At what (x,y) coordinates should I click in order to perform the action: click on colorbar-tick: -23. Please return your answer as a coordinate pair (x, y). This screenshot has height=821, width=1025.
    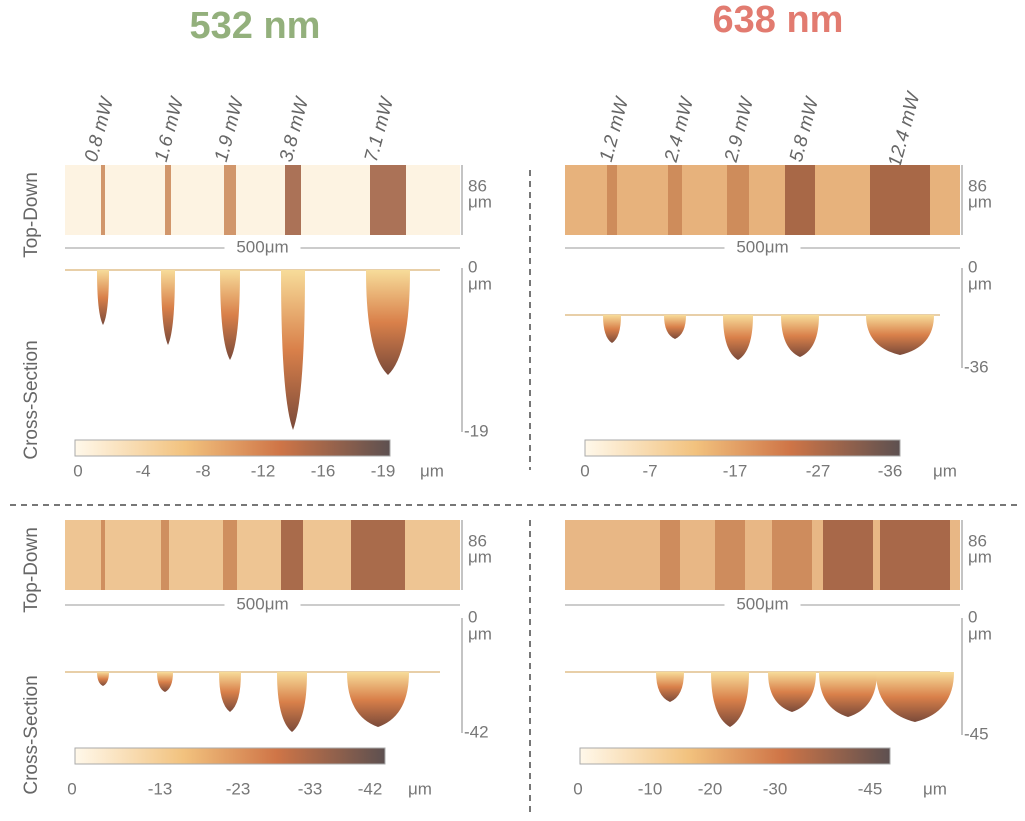
    Looking at the image, I should click on (238, 788).